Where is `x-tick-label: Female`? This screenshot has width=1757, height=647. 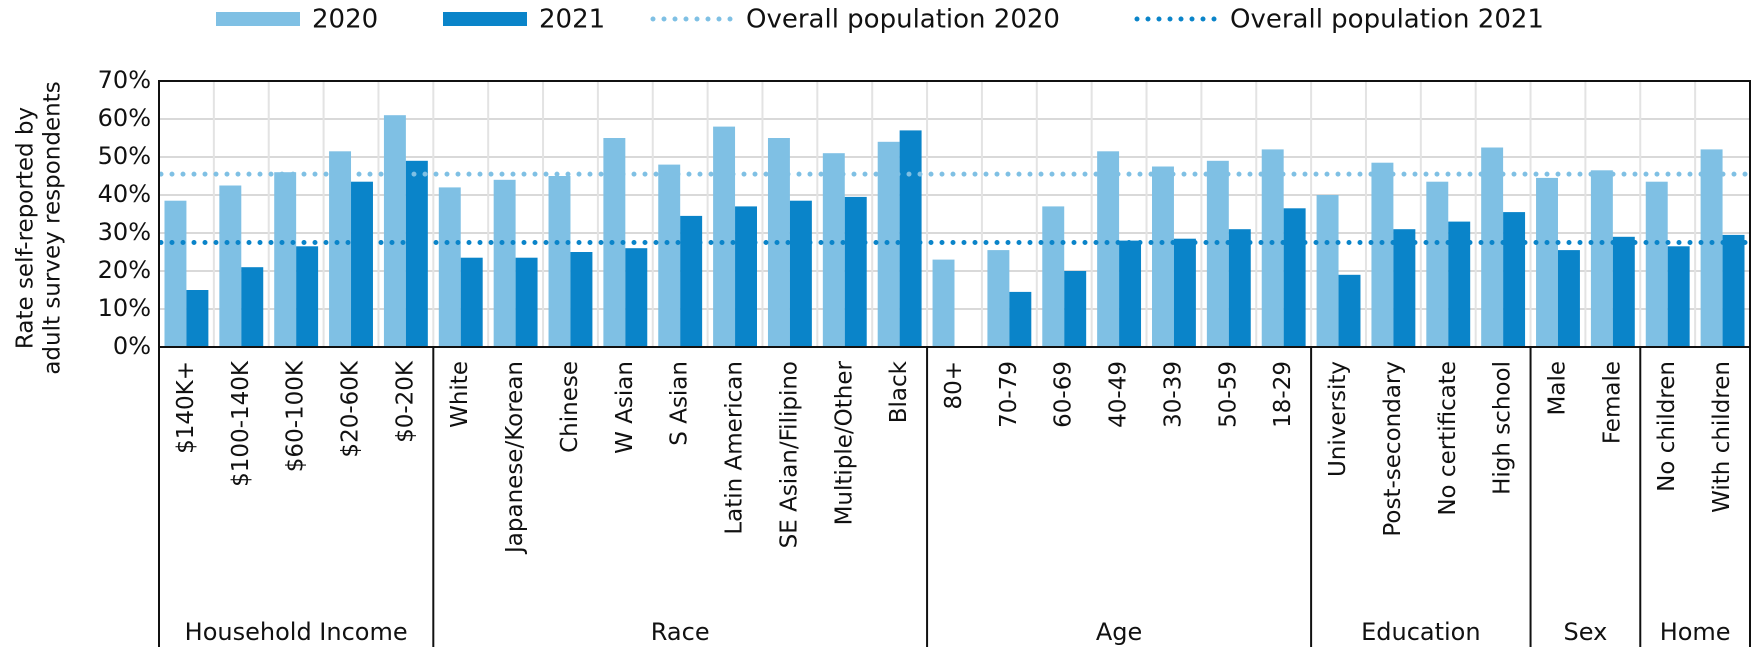 x-tick-label: Female is located at coordinates (1612, 402).